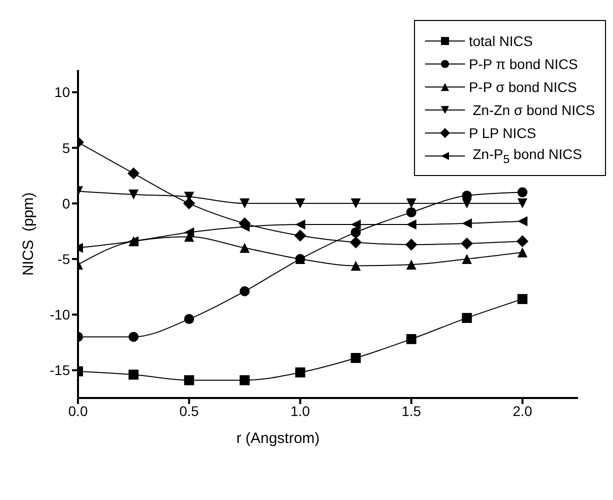 Image resolution: width=613 pixels, height=500 pixels. Describe the element at coordinates (500, 40) in the screenshot. I see `legend-label: total NICS` at that location.